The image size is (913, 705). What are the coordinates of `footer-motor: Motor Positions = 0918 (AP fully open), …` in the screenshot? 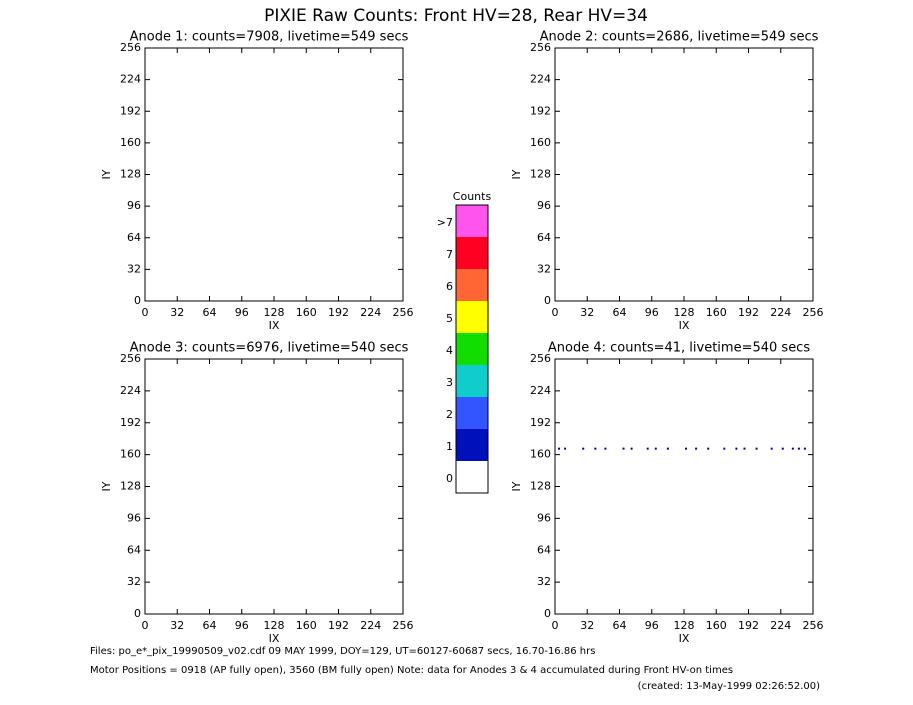 It's located at (411, 670).